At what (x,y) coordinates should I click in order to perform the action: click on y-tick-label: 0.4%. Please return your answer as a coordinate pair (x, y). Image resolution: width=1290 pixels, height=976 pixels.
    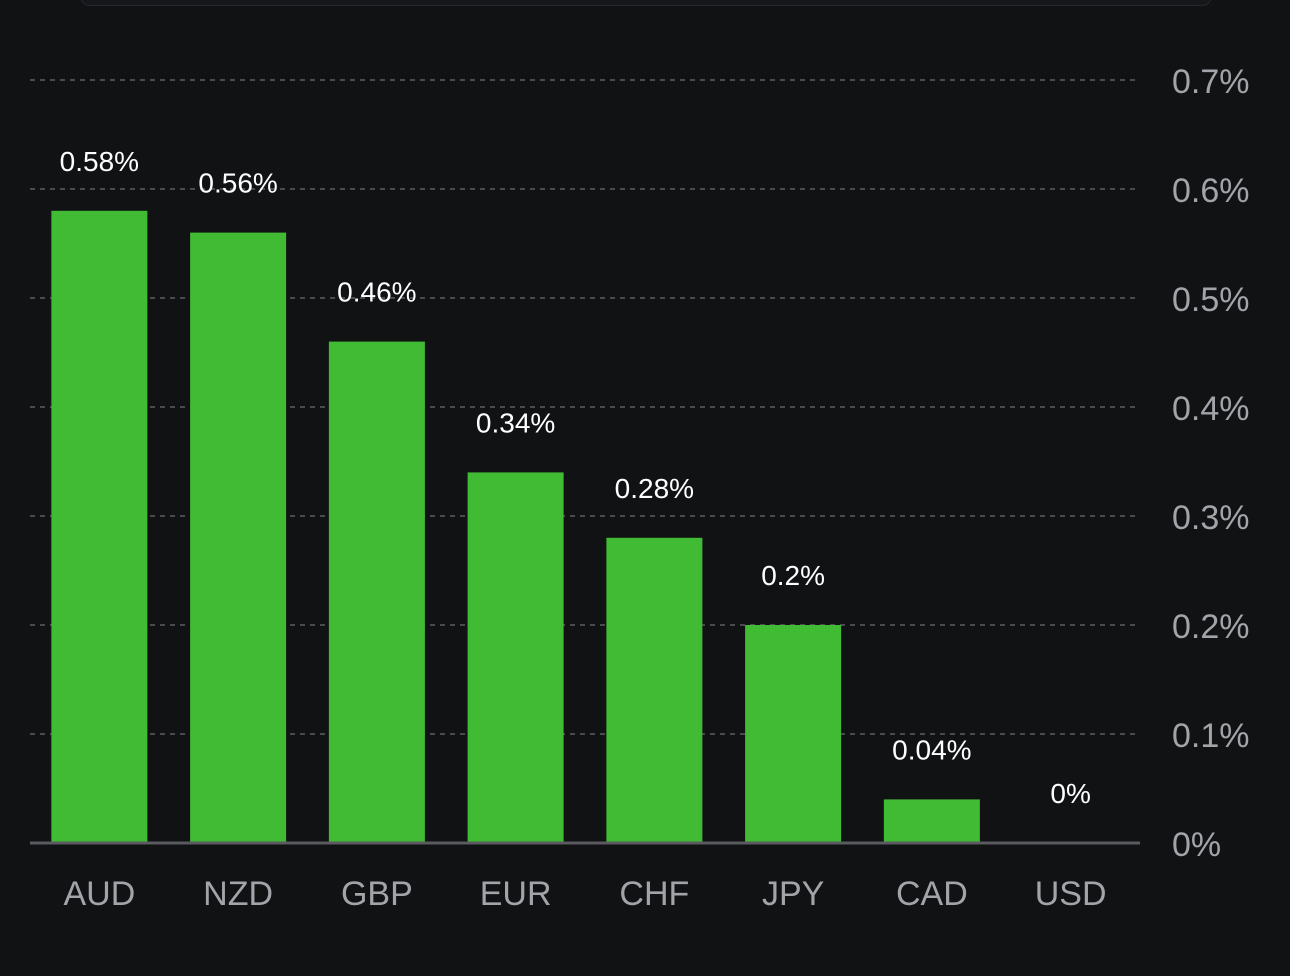
    Looking at the image, I should click on (1211, 409).